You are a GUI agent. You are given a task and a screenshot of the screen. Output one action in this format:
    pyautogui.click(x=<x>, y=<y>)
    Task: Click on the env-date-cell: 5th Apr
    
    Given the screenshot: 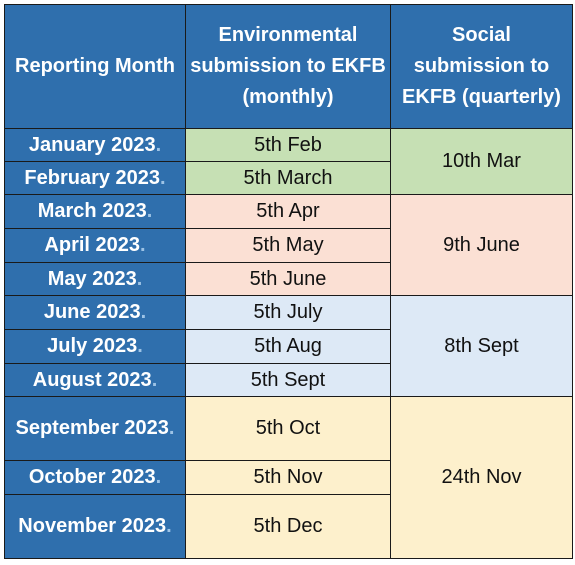 What is the action you would take?
    pyautogui.click(x=288, y=211)
    